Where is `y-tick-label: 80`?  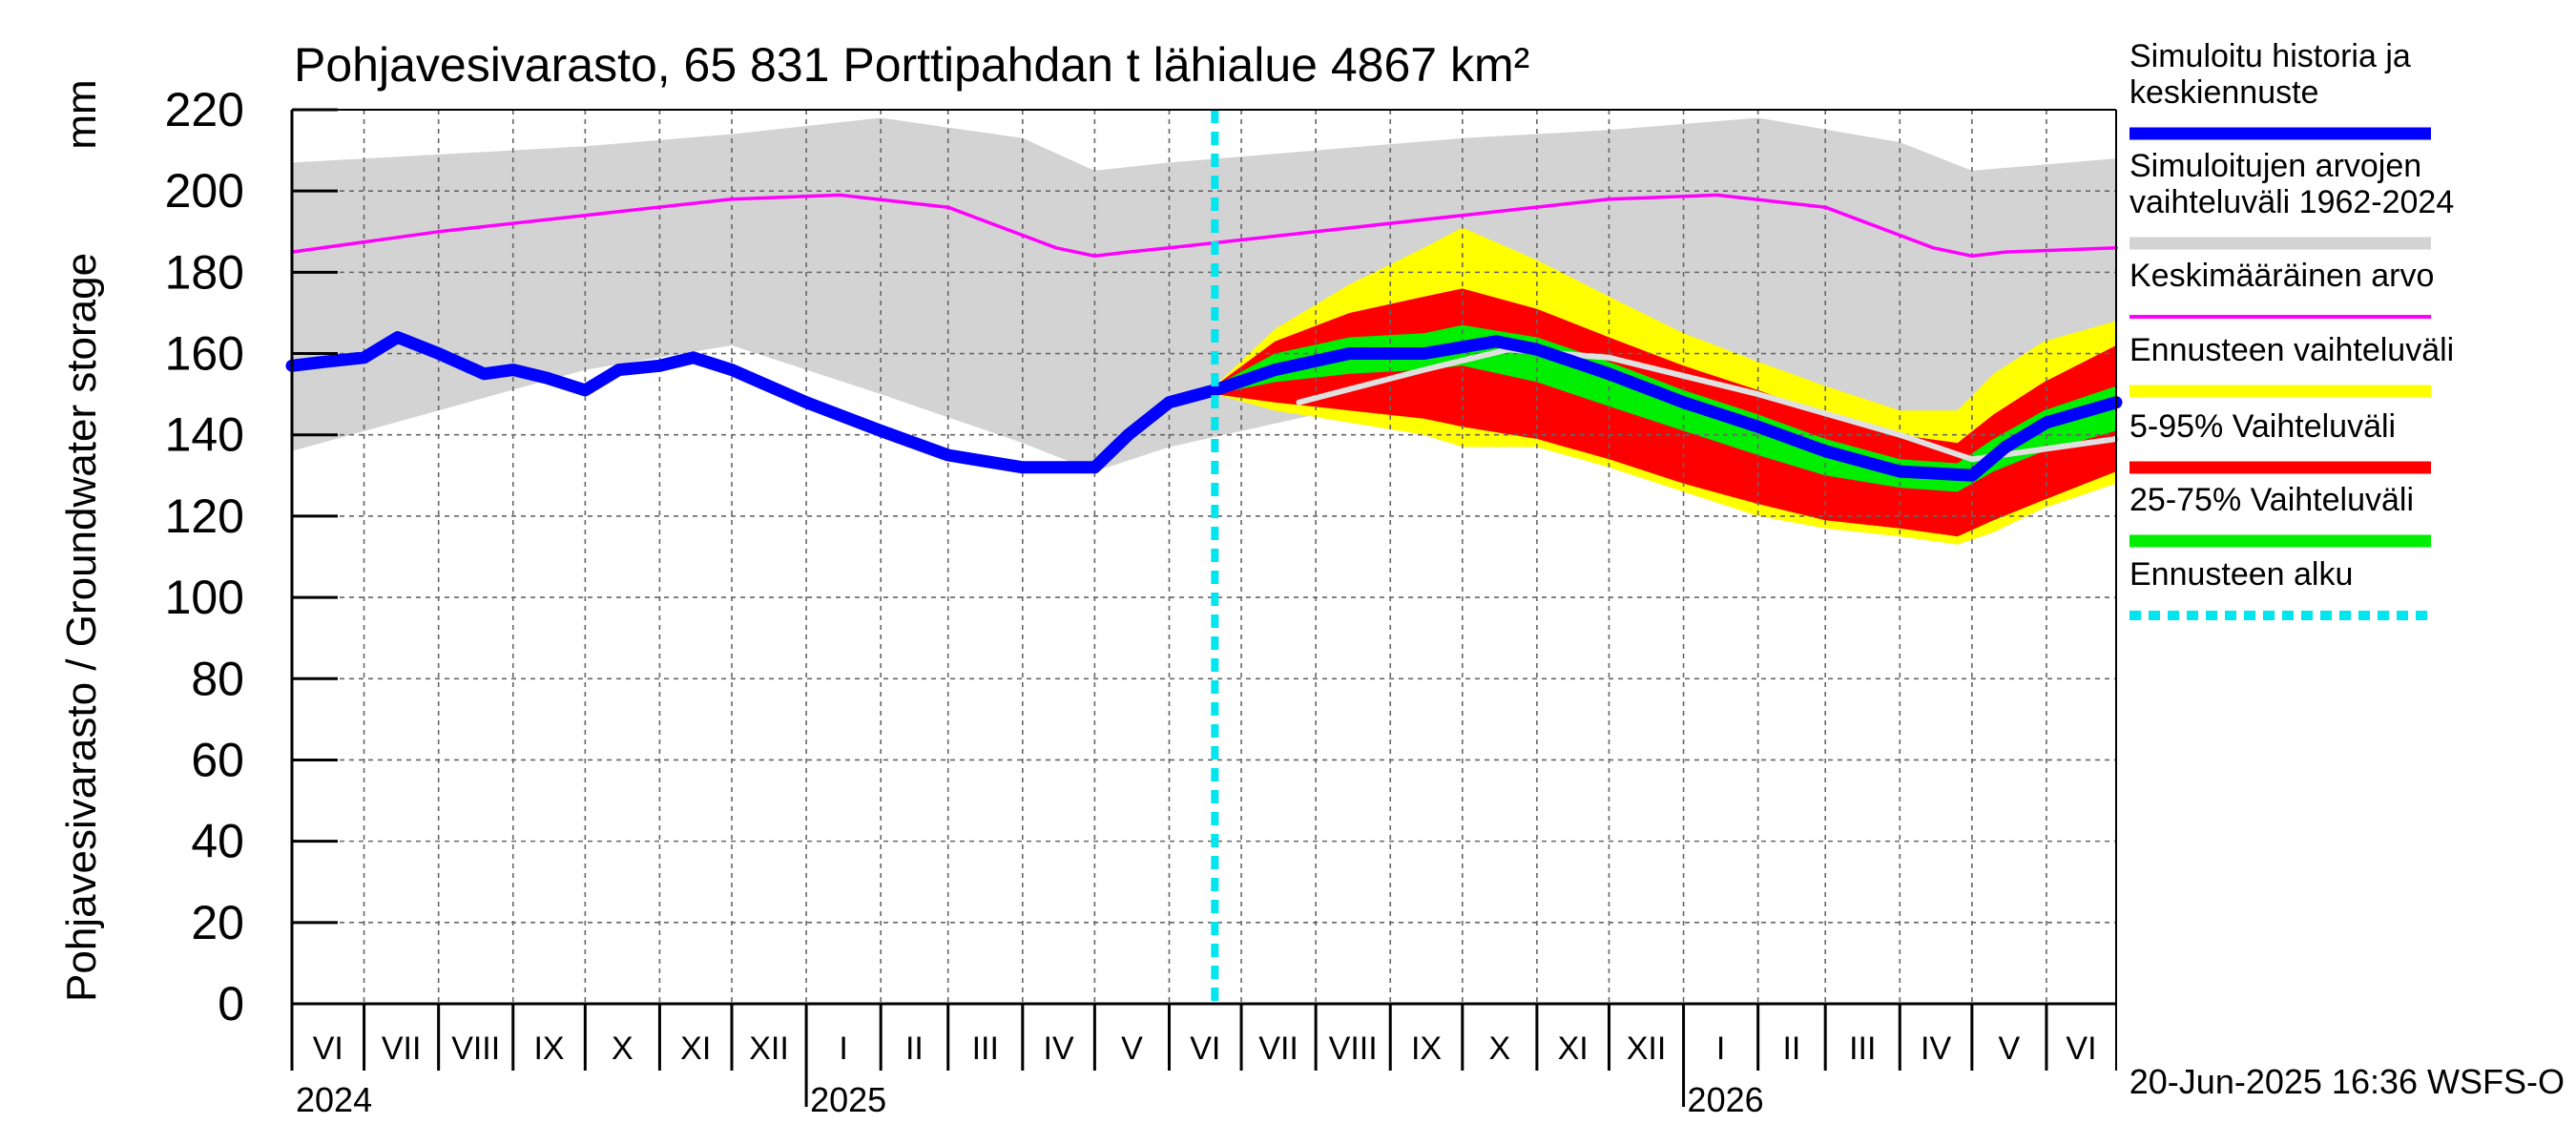 y-tick-label: 80 is located at coordinates (217, 678).